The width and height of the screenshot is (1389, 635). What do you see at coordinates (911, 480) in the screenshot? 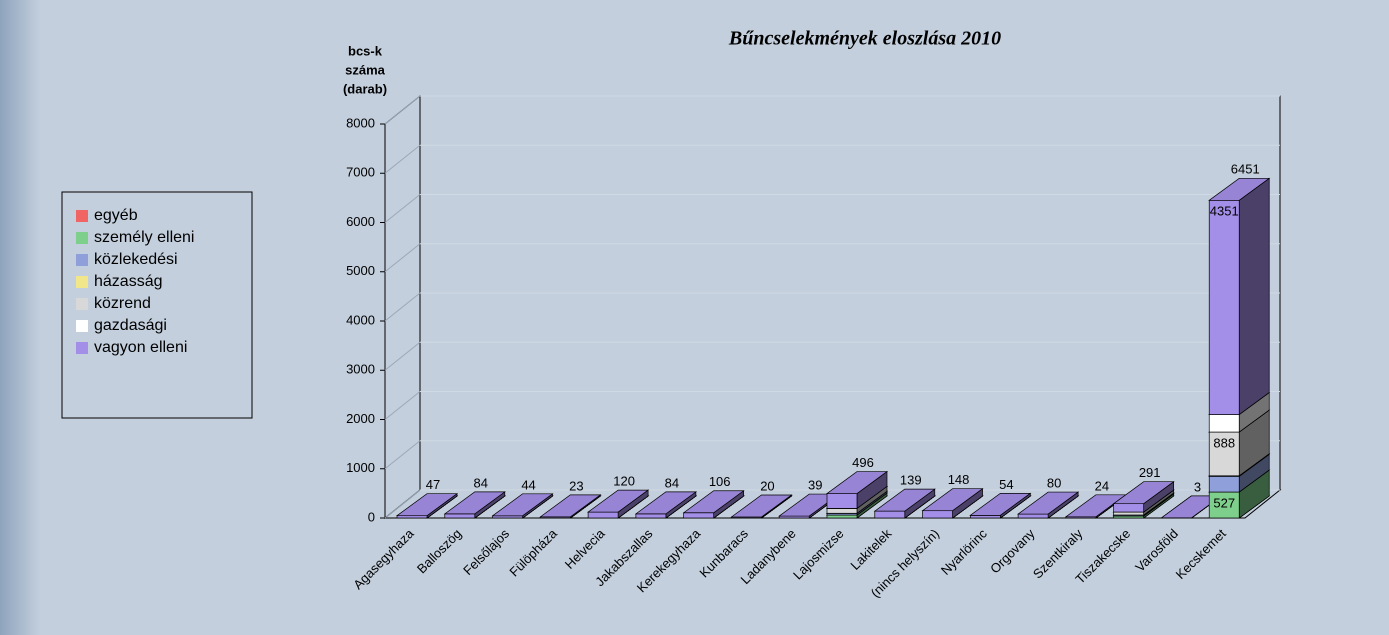
I see `total-label: 139` at bounding box center [911, 480].